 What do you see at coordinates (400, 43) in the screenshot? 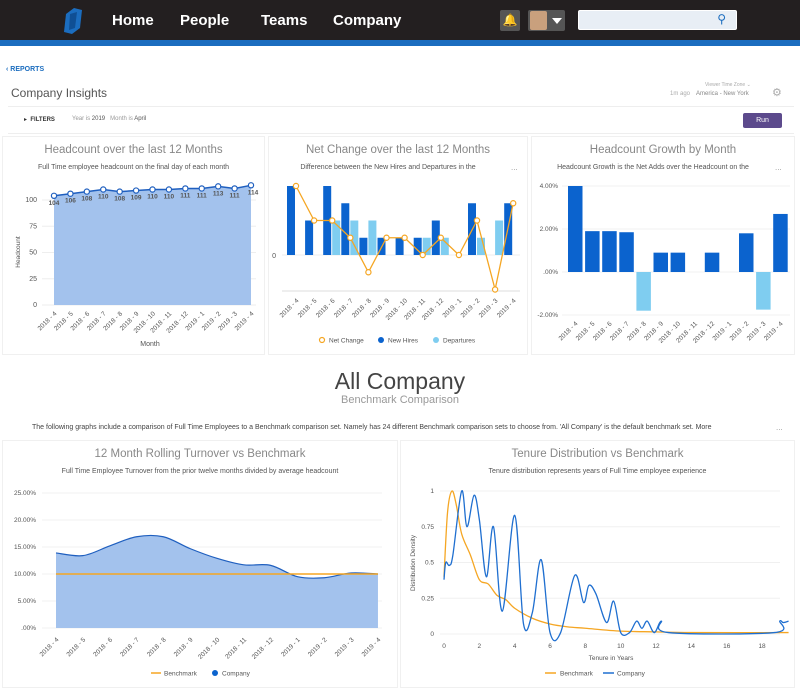
I see `nav-accent-stripe` at bounding box center [400, 43].